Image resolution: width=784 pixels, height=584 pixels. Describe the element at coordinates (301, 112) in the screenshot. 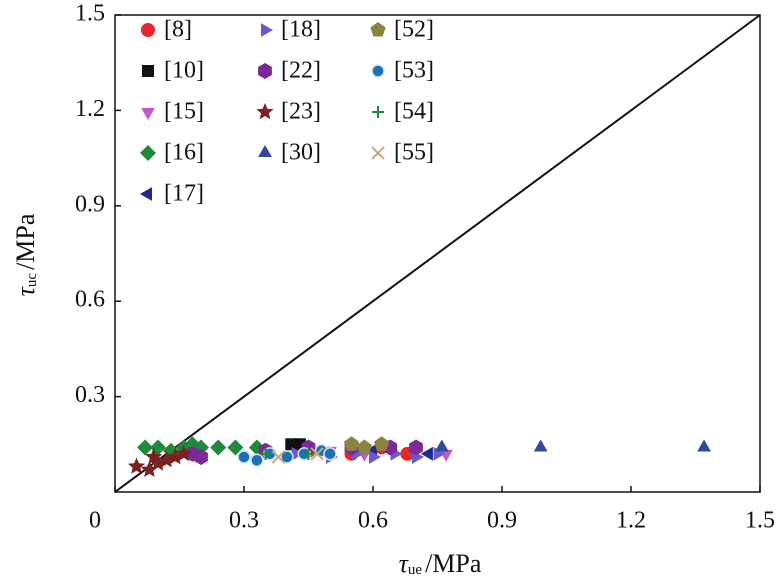

I see `legend-label: [23]` at that location.